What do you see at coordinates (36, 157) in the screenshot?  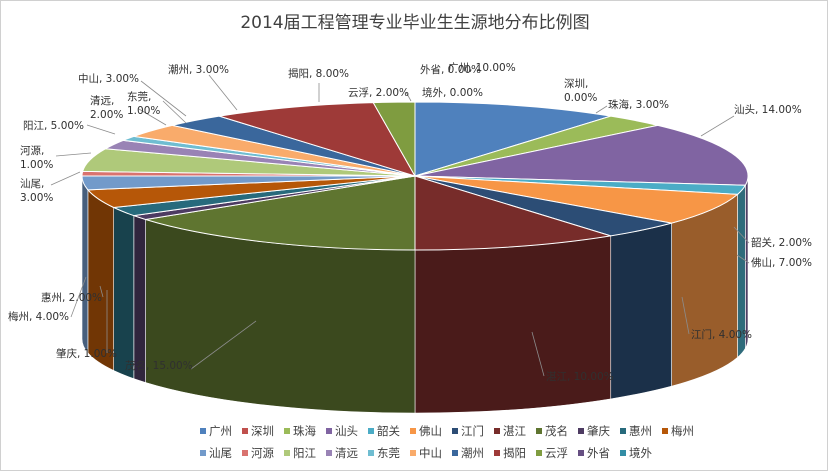 I see `data-label-河源: 河源, 1.00%` at bounding box center [36, 157].